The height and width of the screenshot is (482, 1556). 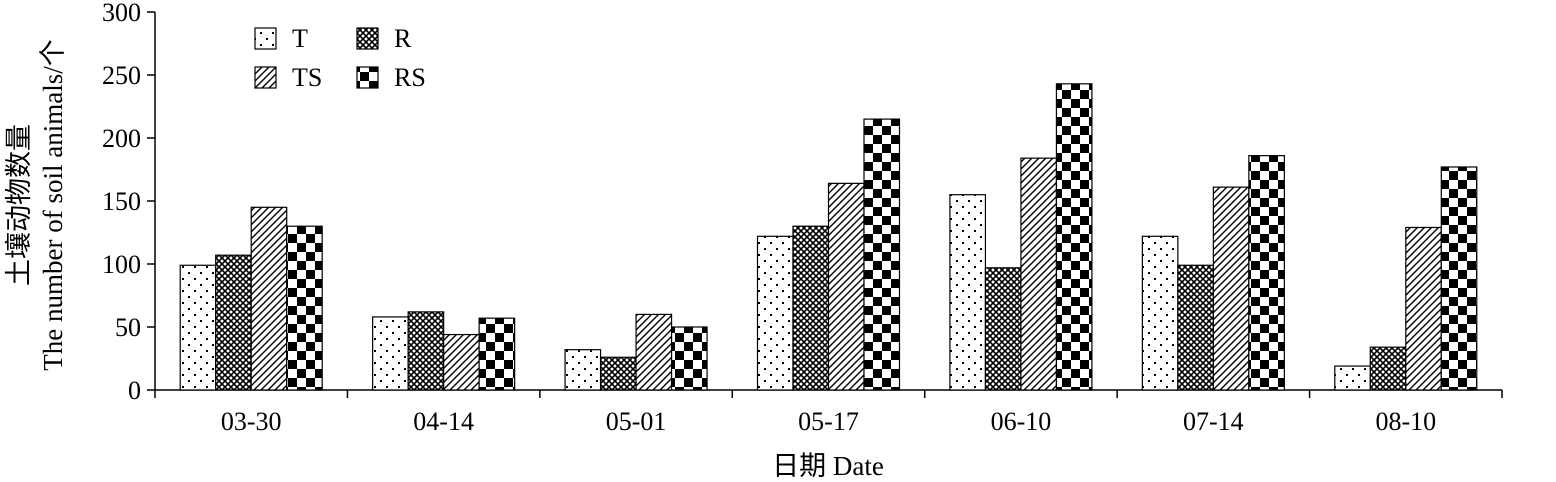 I want to click on legend-label-t: T, so click(x=300, y=38).